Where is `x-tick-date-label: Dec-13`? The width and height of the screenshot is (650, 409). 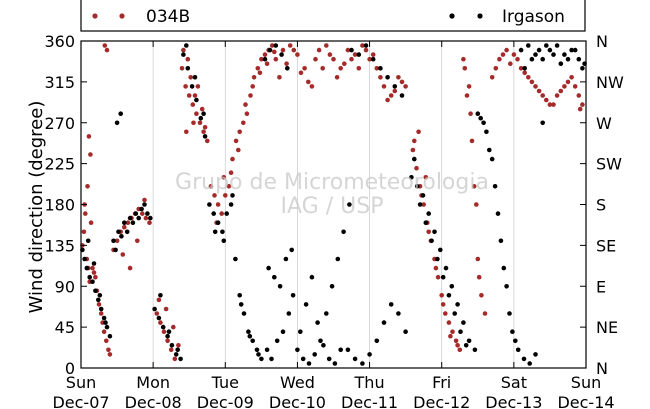
x-tick-date-label: Dec-13 is located at coordinates (513, 401).